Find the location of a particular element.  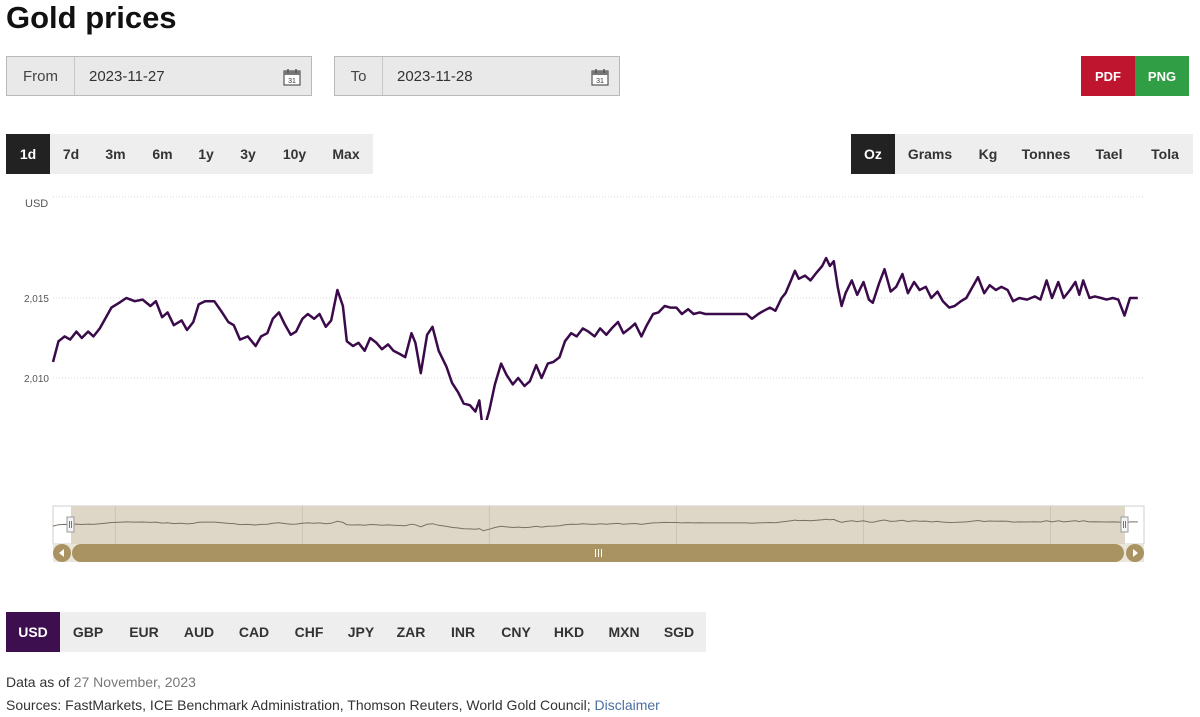

from-date-field: From 2023-11-27 31 is located at coordinates (159, 76).